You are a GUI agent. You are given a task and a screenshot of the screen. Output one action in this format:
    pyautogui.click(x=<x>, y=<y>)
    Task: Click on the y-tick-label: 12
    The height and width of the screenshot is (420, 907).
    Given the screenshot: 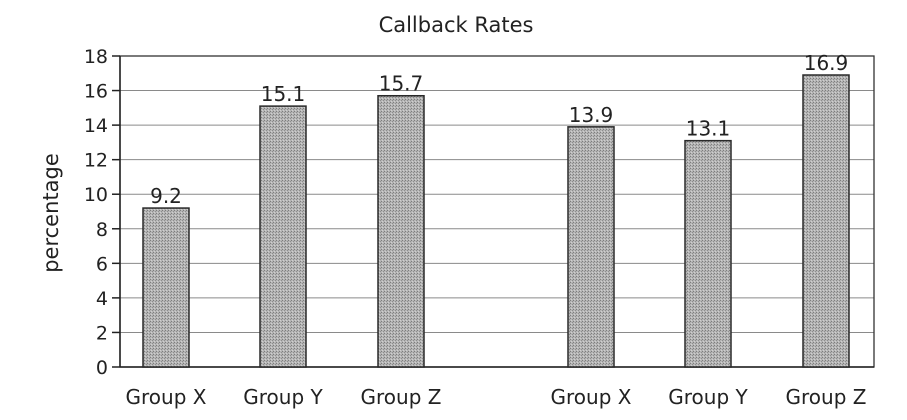 What is the action you would take?
    pyautogui.click(x=96, y=161)
    